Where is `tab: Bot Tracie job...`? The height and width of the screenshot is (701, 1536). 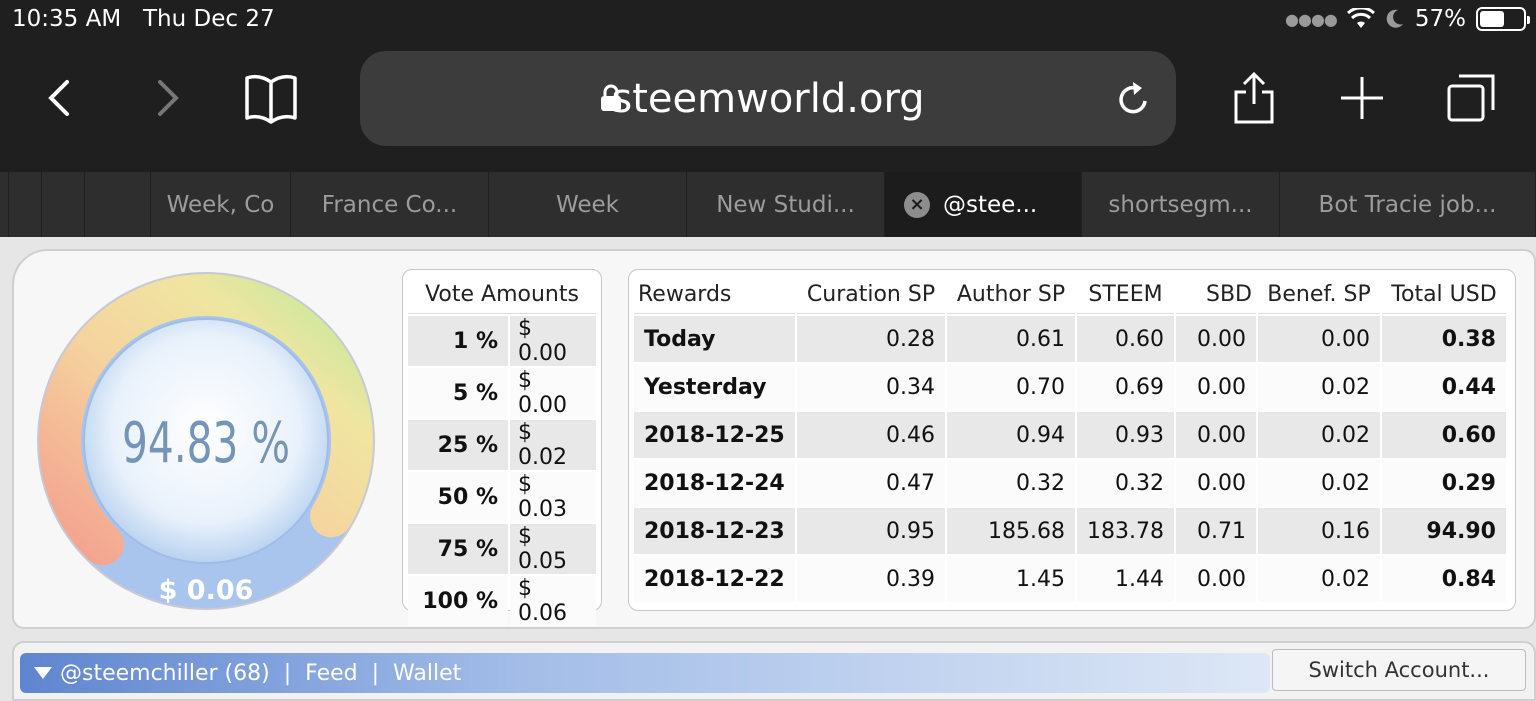 tab: Bot Tracie job... is located at coordinates (1408, 204).